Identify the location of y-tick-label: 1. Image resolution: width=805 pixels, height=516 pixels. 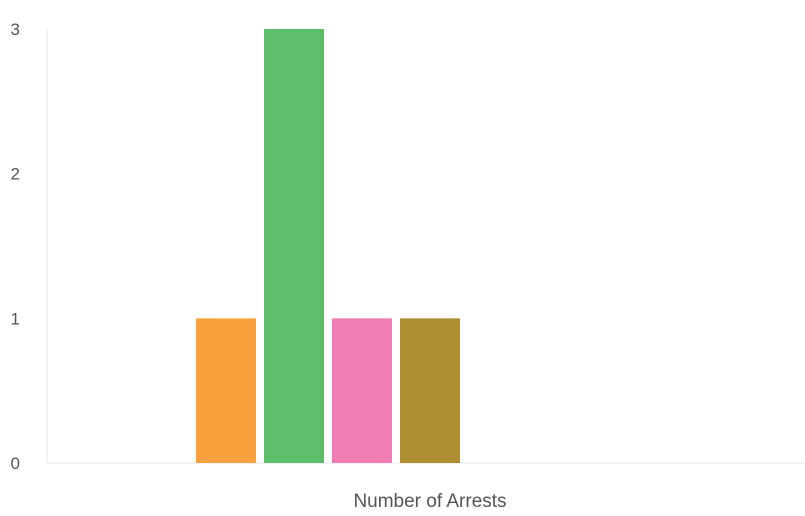
(15, 318).